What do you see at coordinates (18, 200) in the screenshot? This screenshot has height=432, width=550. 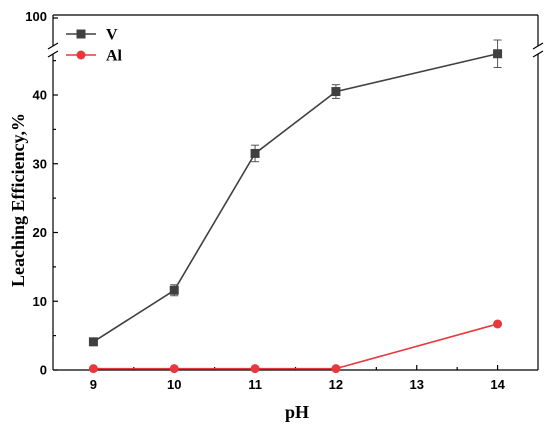 I see `y-axis-title: Leaching Efficiency,%` at bounding box center [18, 200].